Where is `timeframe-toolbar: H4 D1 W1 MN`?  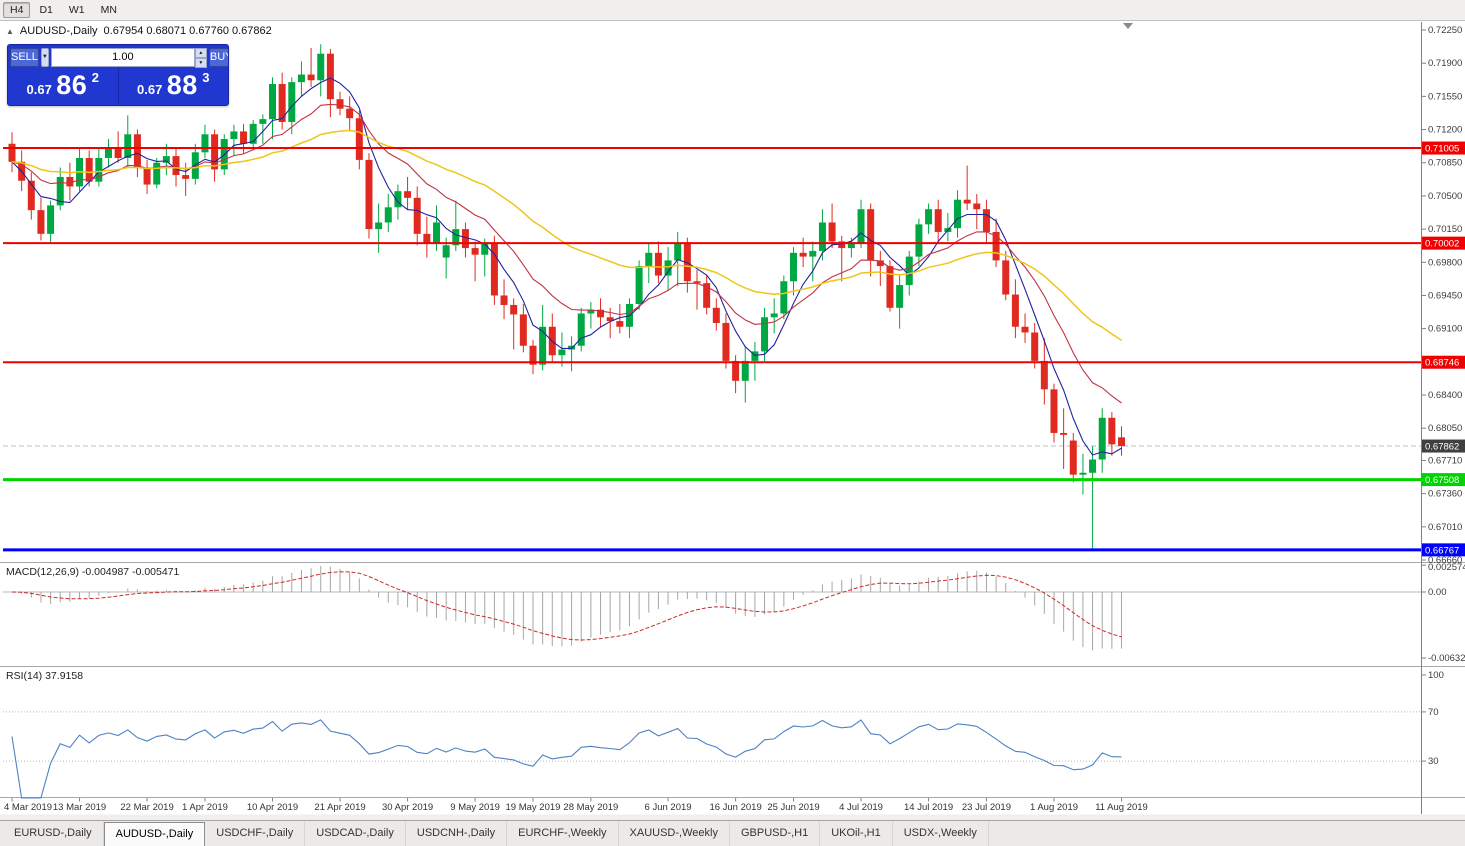 timeframe-toolbar: H4 D1 W1 MN is located at coordinates (732, 10).